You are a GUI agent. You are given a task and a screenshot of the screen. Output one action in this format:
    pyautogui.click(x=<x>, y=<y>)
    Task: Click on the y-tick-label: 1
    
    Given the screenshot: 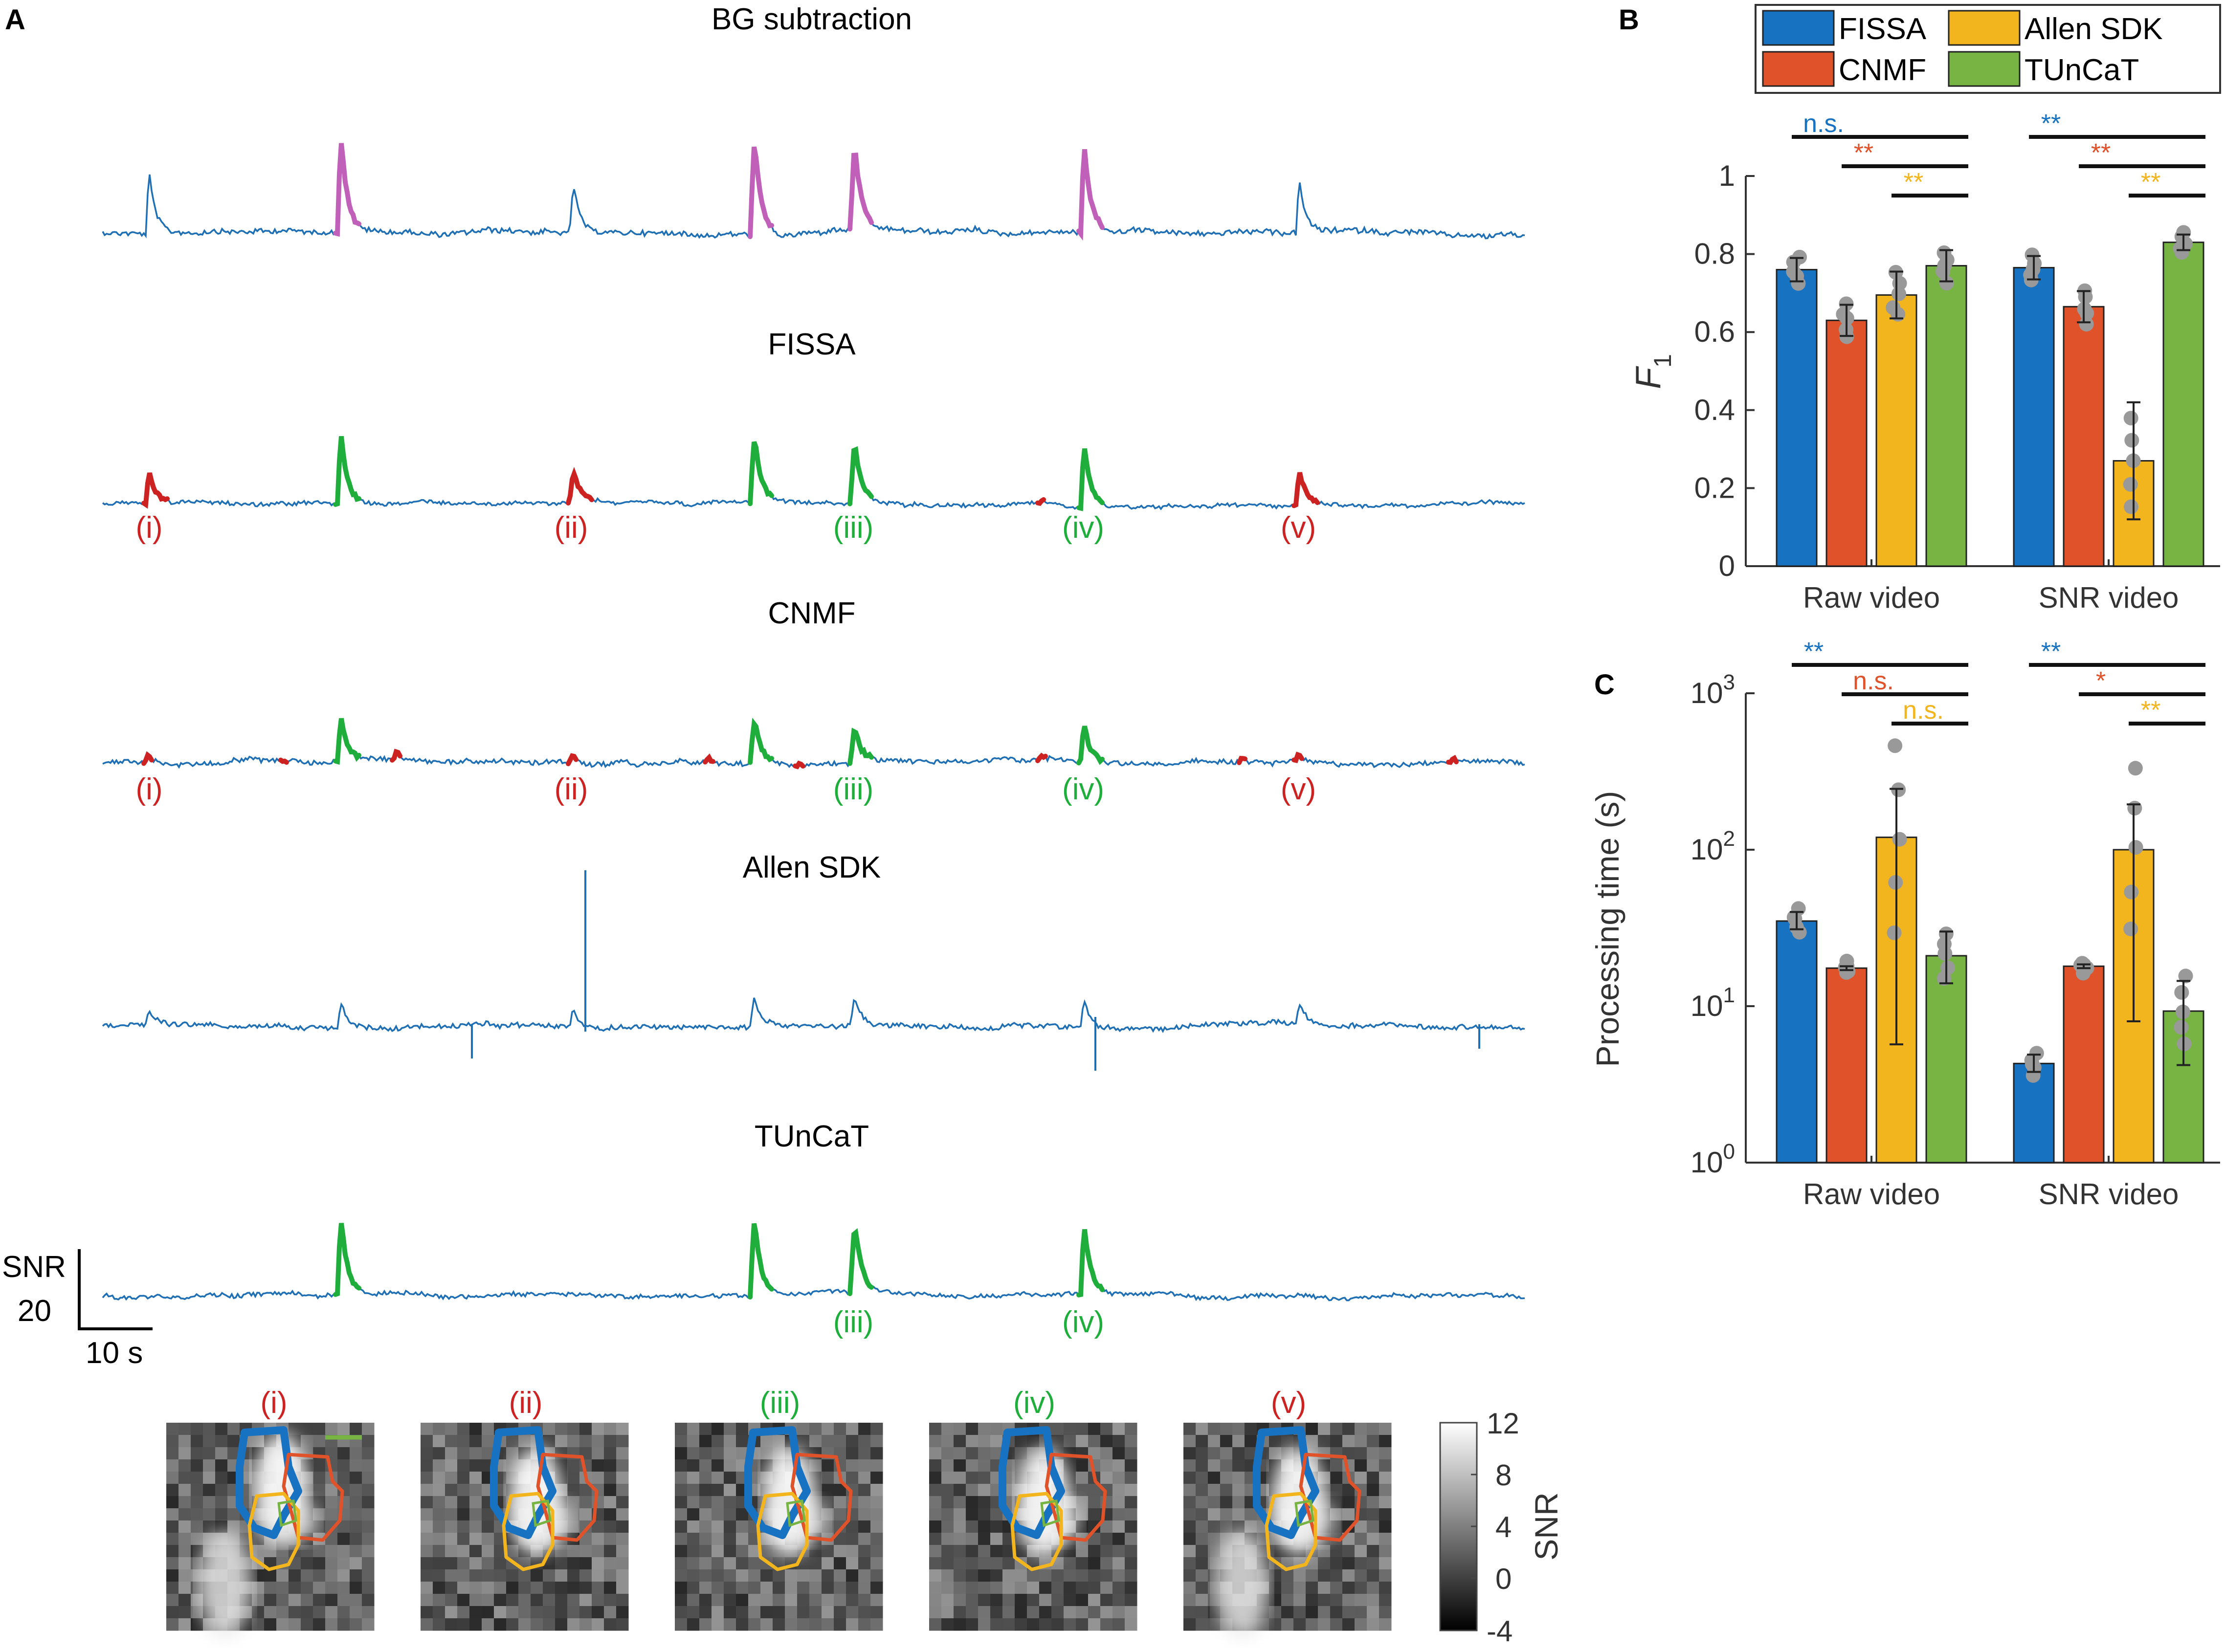 What is the action you would take?
    pyautogui.click(x=1727, y=175)
    